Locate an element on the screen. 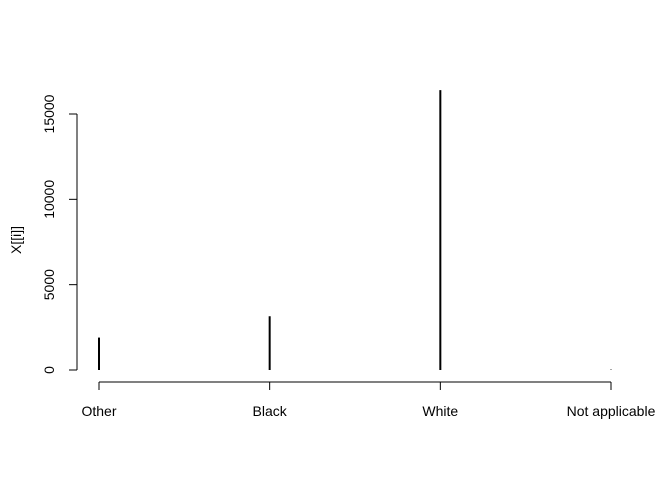 The image size is (672, 485). y-tick-label: 15000 is located at coordinates (49, 113).